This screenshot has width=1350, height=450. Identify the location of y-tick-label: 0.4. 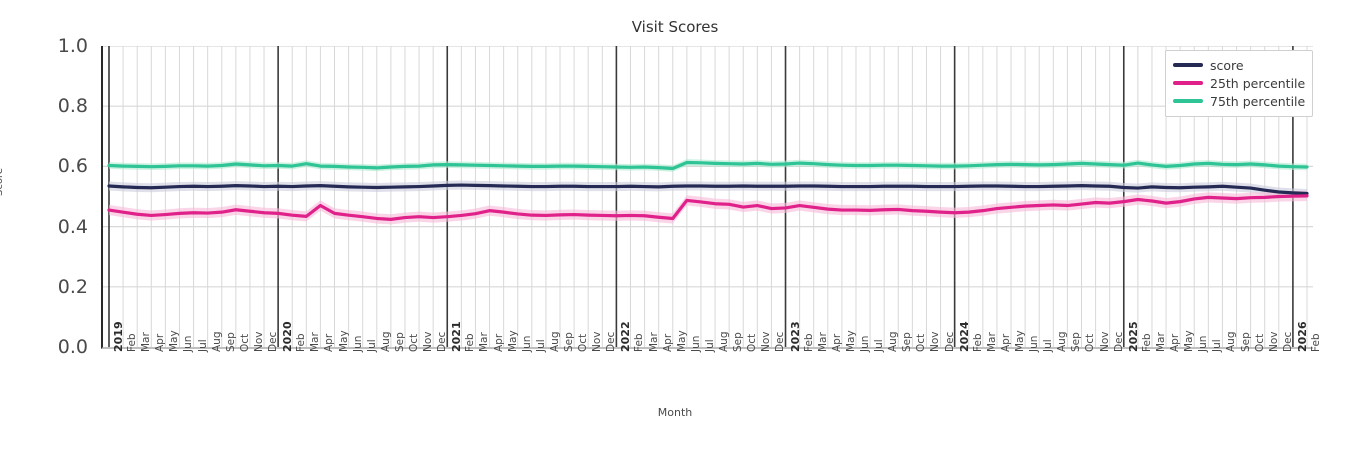
(72, 226).